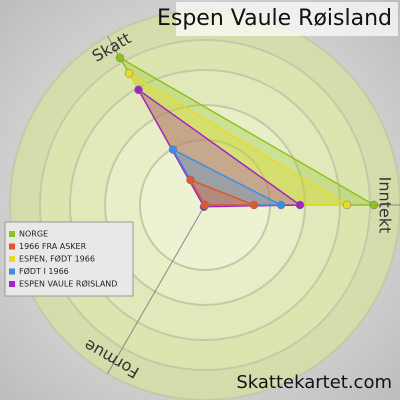  What do you see at coordinates (33, 234) in the screenshot?
I see `legend-label: NORGE` at bounding box center [33, 234].